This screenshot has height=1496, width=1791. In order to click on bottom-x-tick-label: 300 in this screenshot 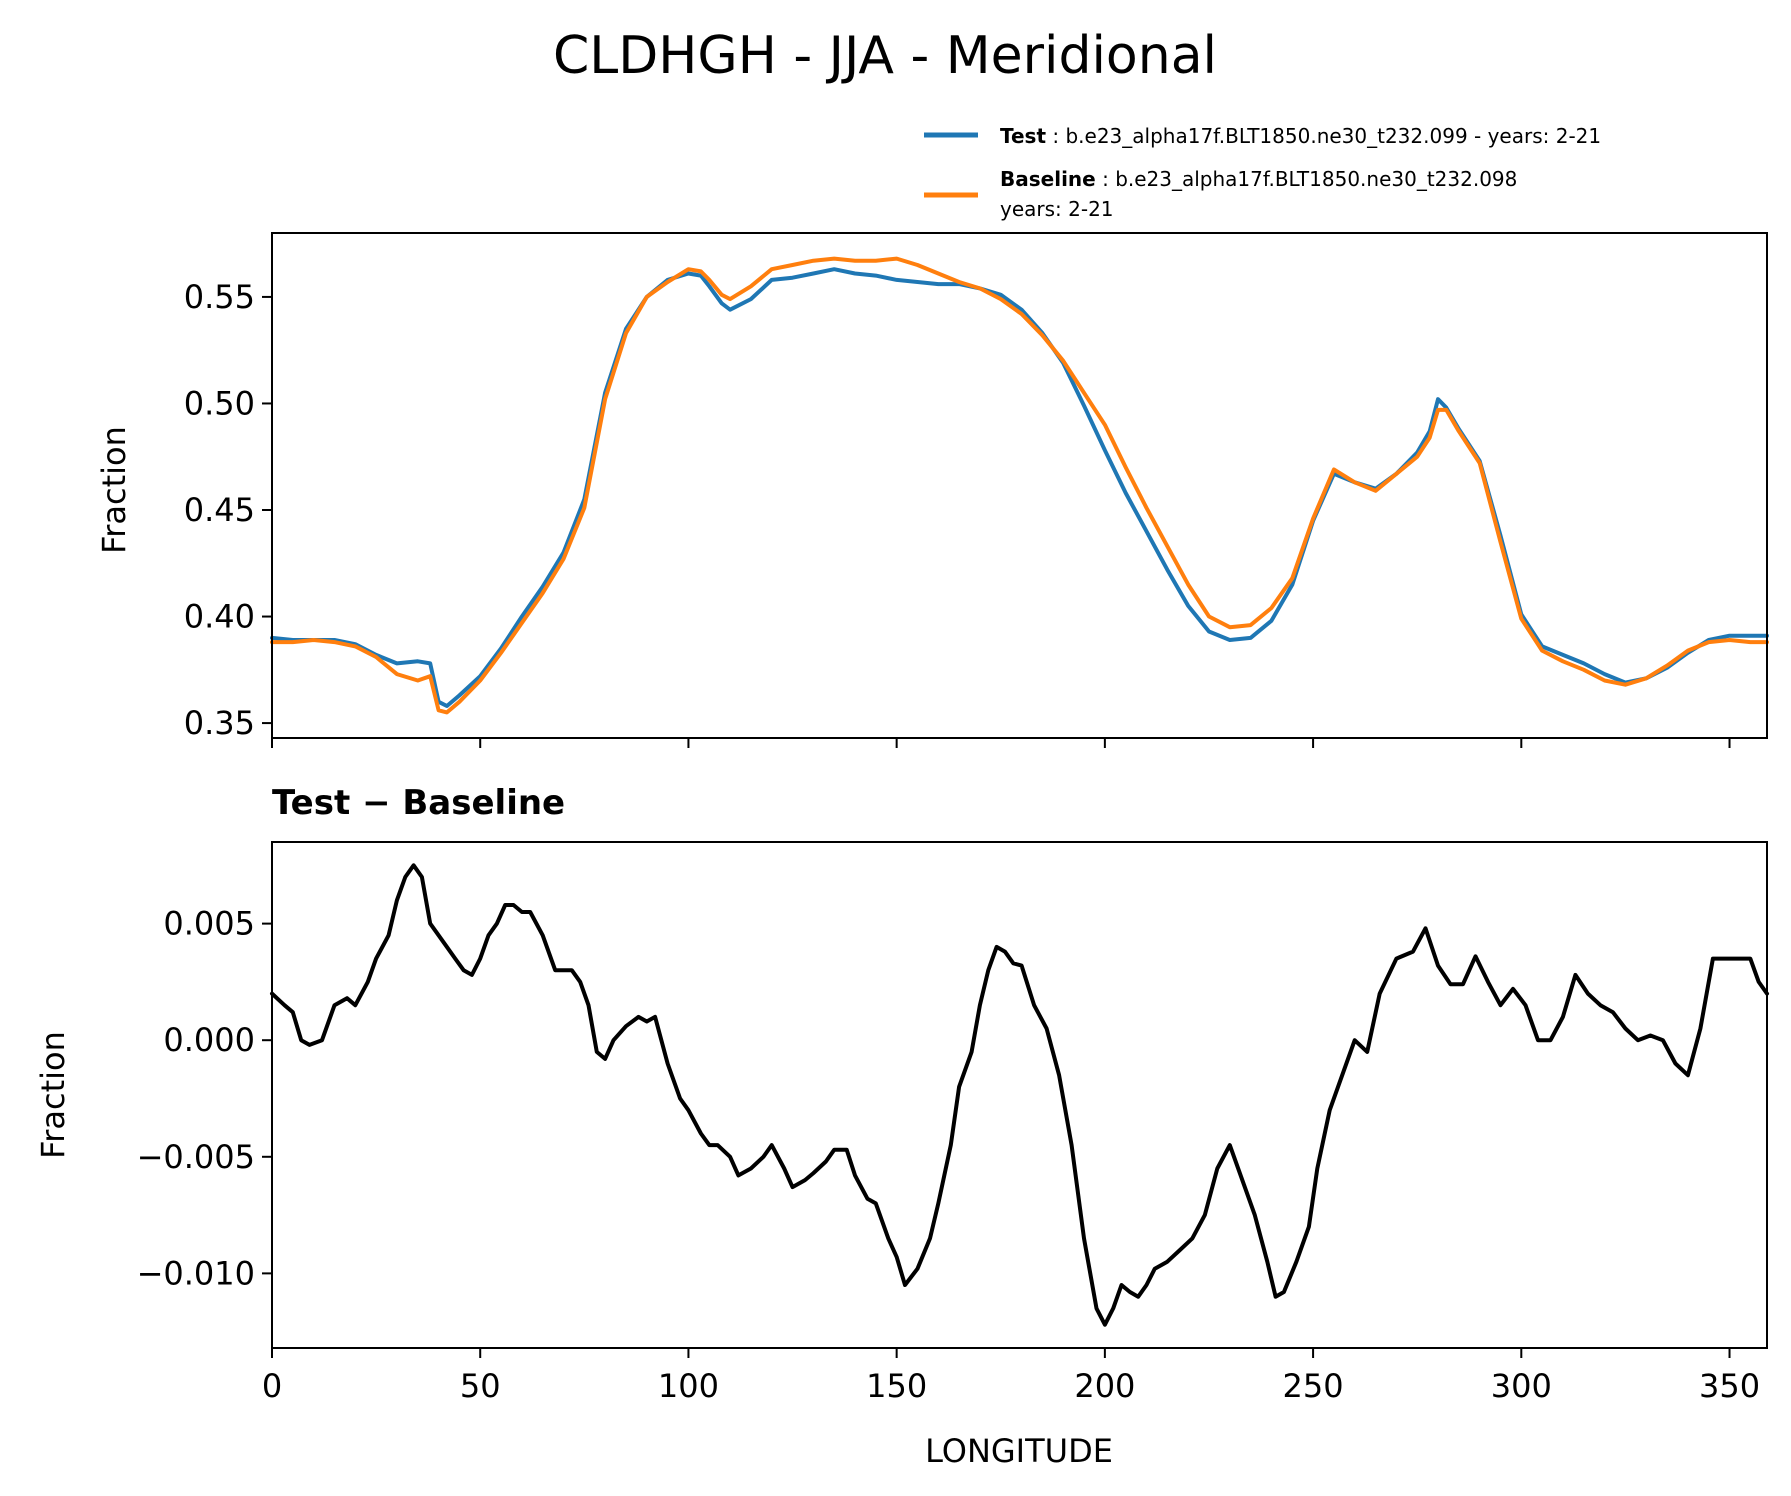, I will do `click(1521, 1386)`.